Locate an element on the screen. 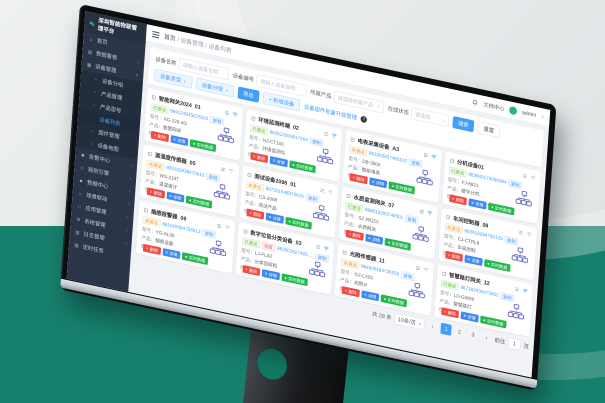  breadcrumb-root: 首页 is located at coordinates (169, 38).